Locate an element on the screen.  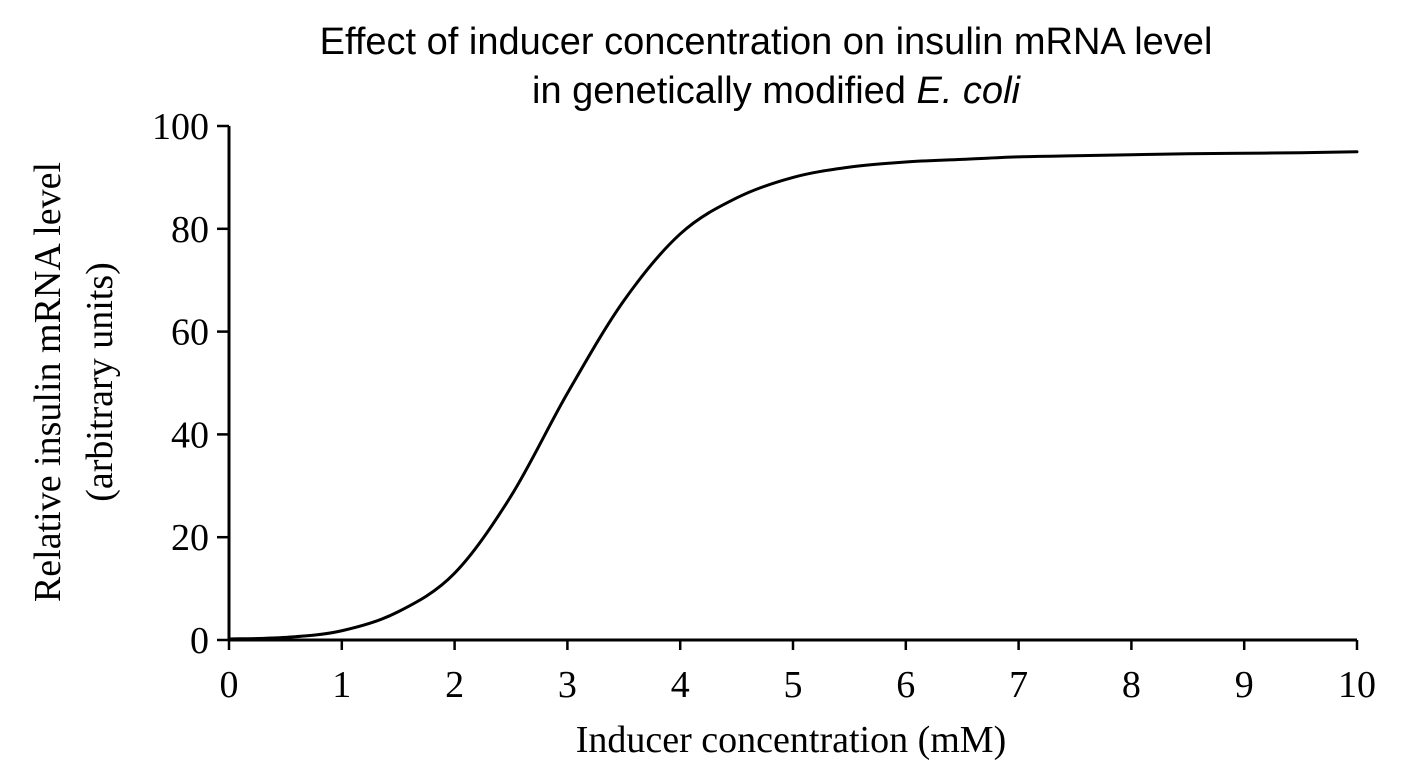
x-tick-label: 9 is located at coordinates (1244, 685).